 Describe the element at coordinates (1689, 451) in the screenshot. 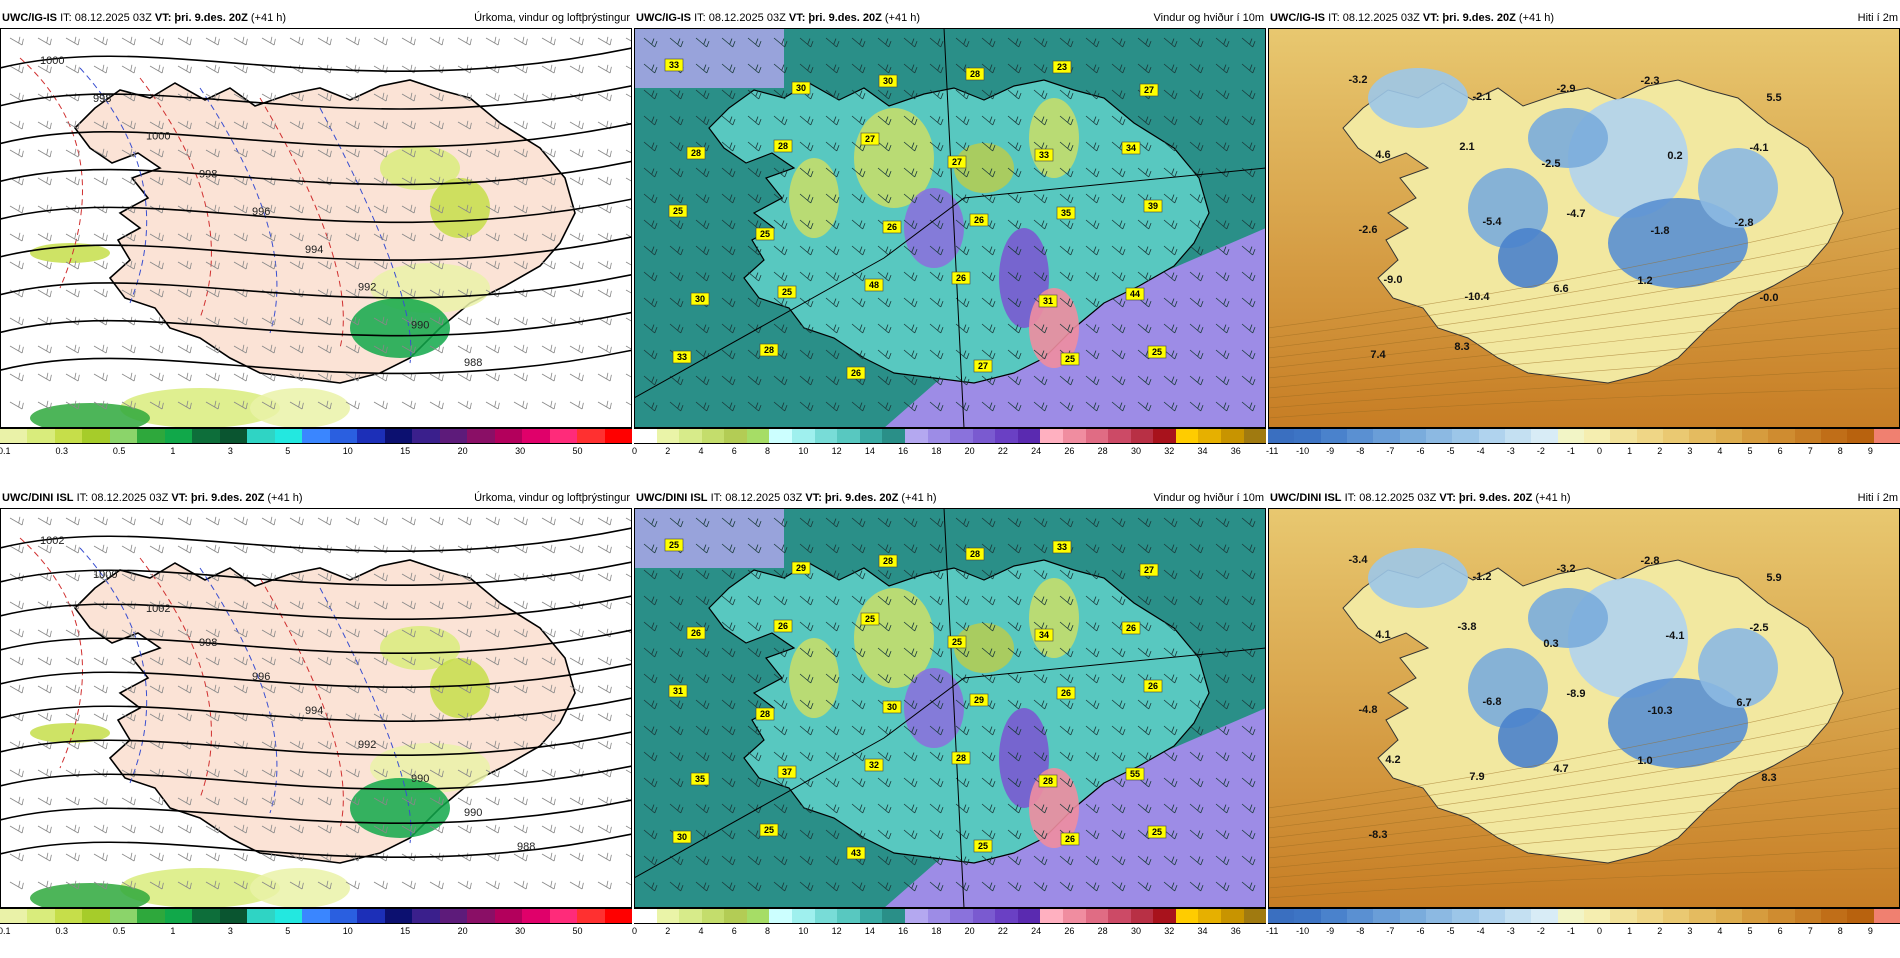

I see `colorbar-tick-label: 3` at that location.